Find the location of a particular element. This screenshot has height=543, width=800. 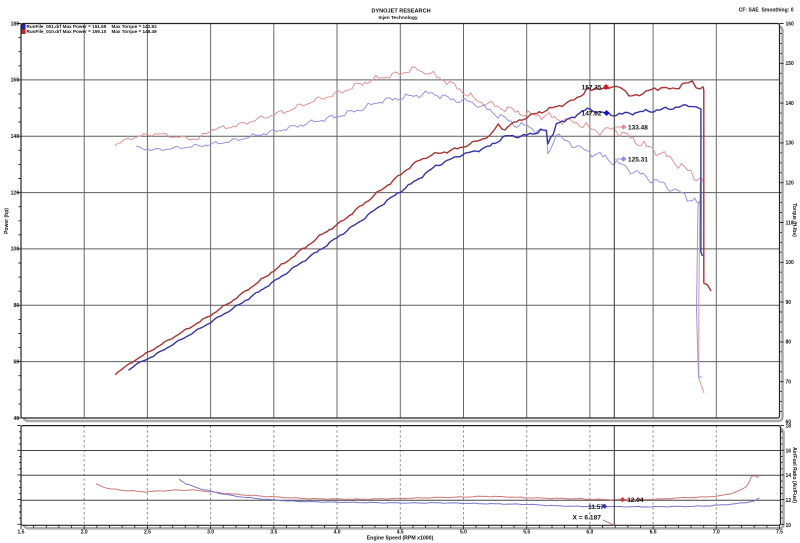

svg-text: 157.25 is located at coordinates (592, 88).